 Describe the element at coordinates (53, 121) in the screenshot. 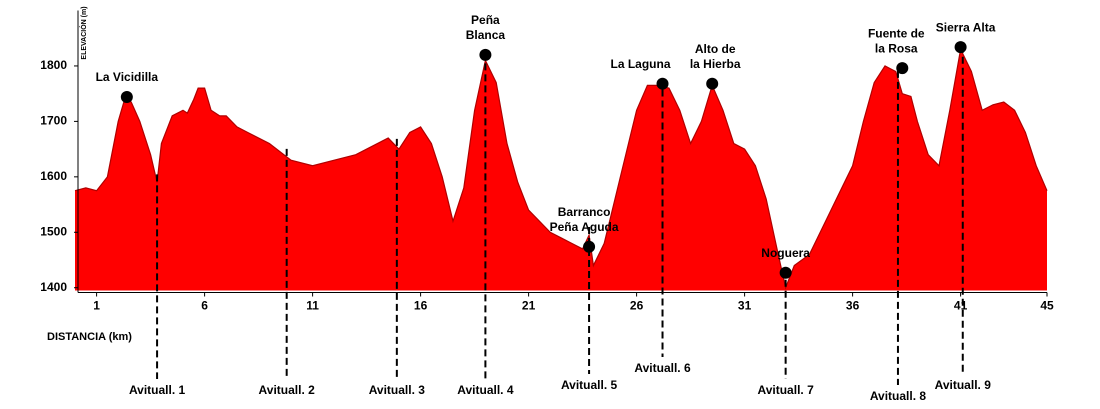

I see `y-tick-label: 1700` at that location.